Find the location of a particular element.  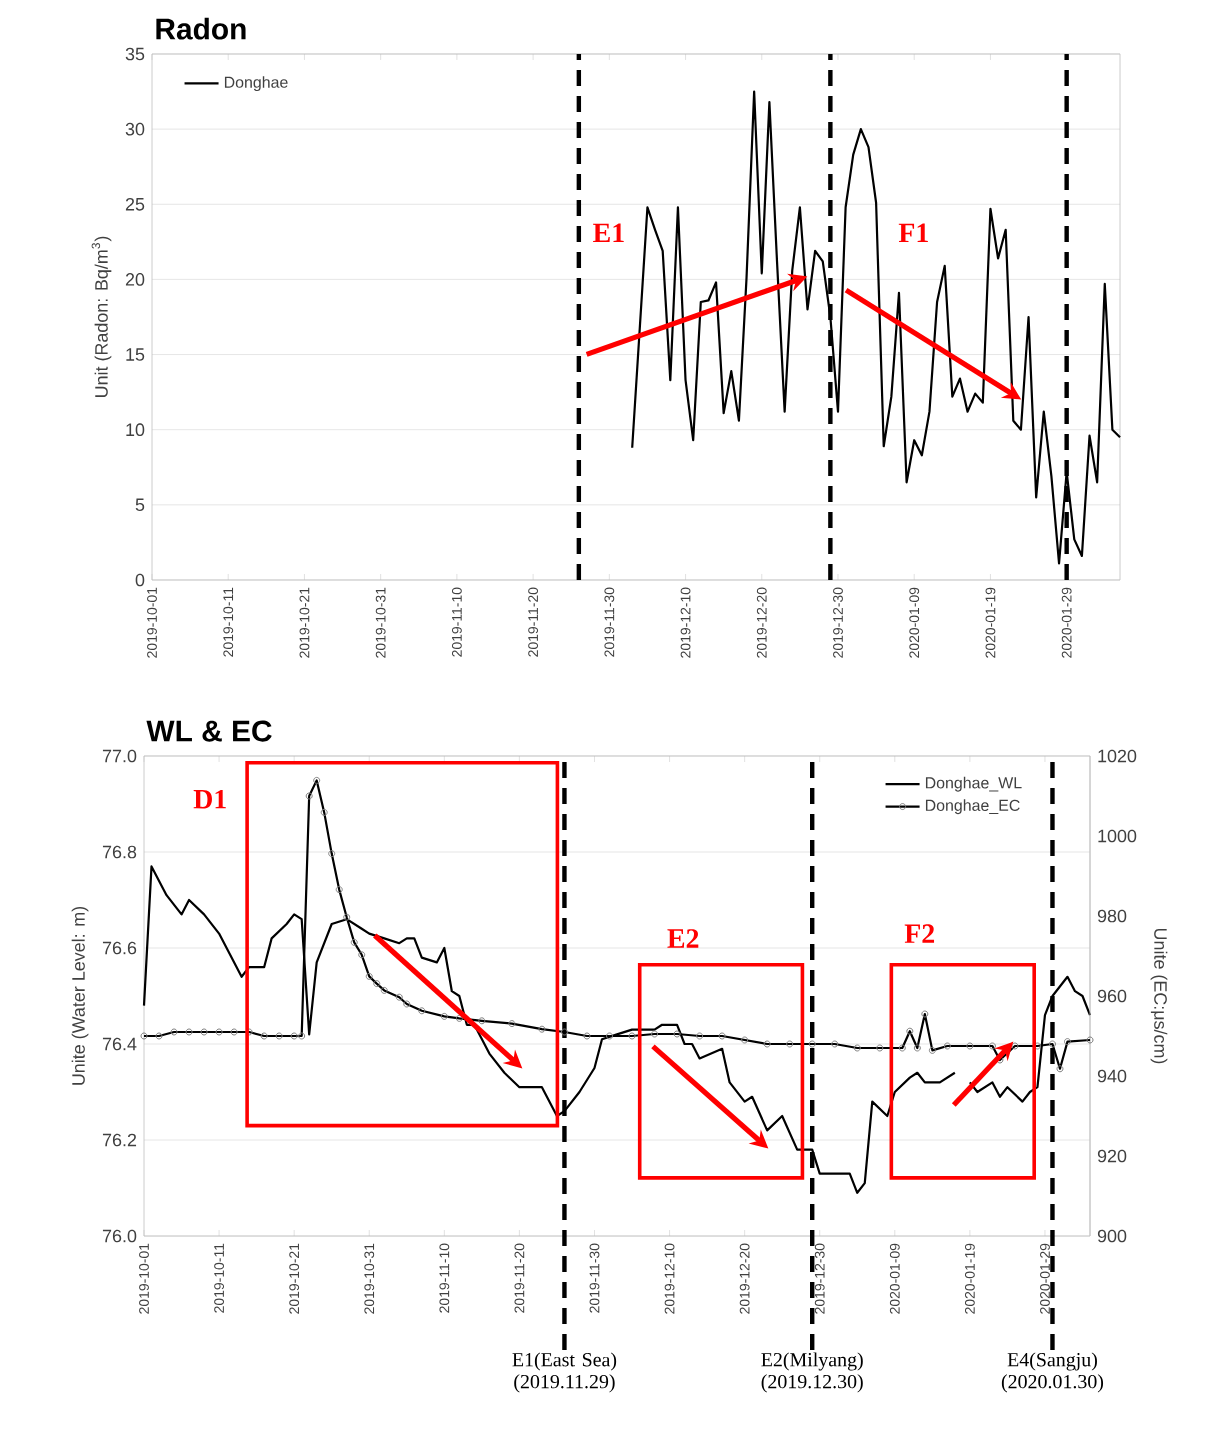

ref-line-label: E2(Milyang) (2019.12.30) is located at coordinates (812, 1372).